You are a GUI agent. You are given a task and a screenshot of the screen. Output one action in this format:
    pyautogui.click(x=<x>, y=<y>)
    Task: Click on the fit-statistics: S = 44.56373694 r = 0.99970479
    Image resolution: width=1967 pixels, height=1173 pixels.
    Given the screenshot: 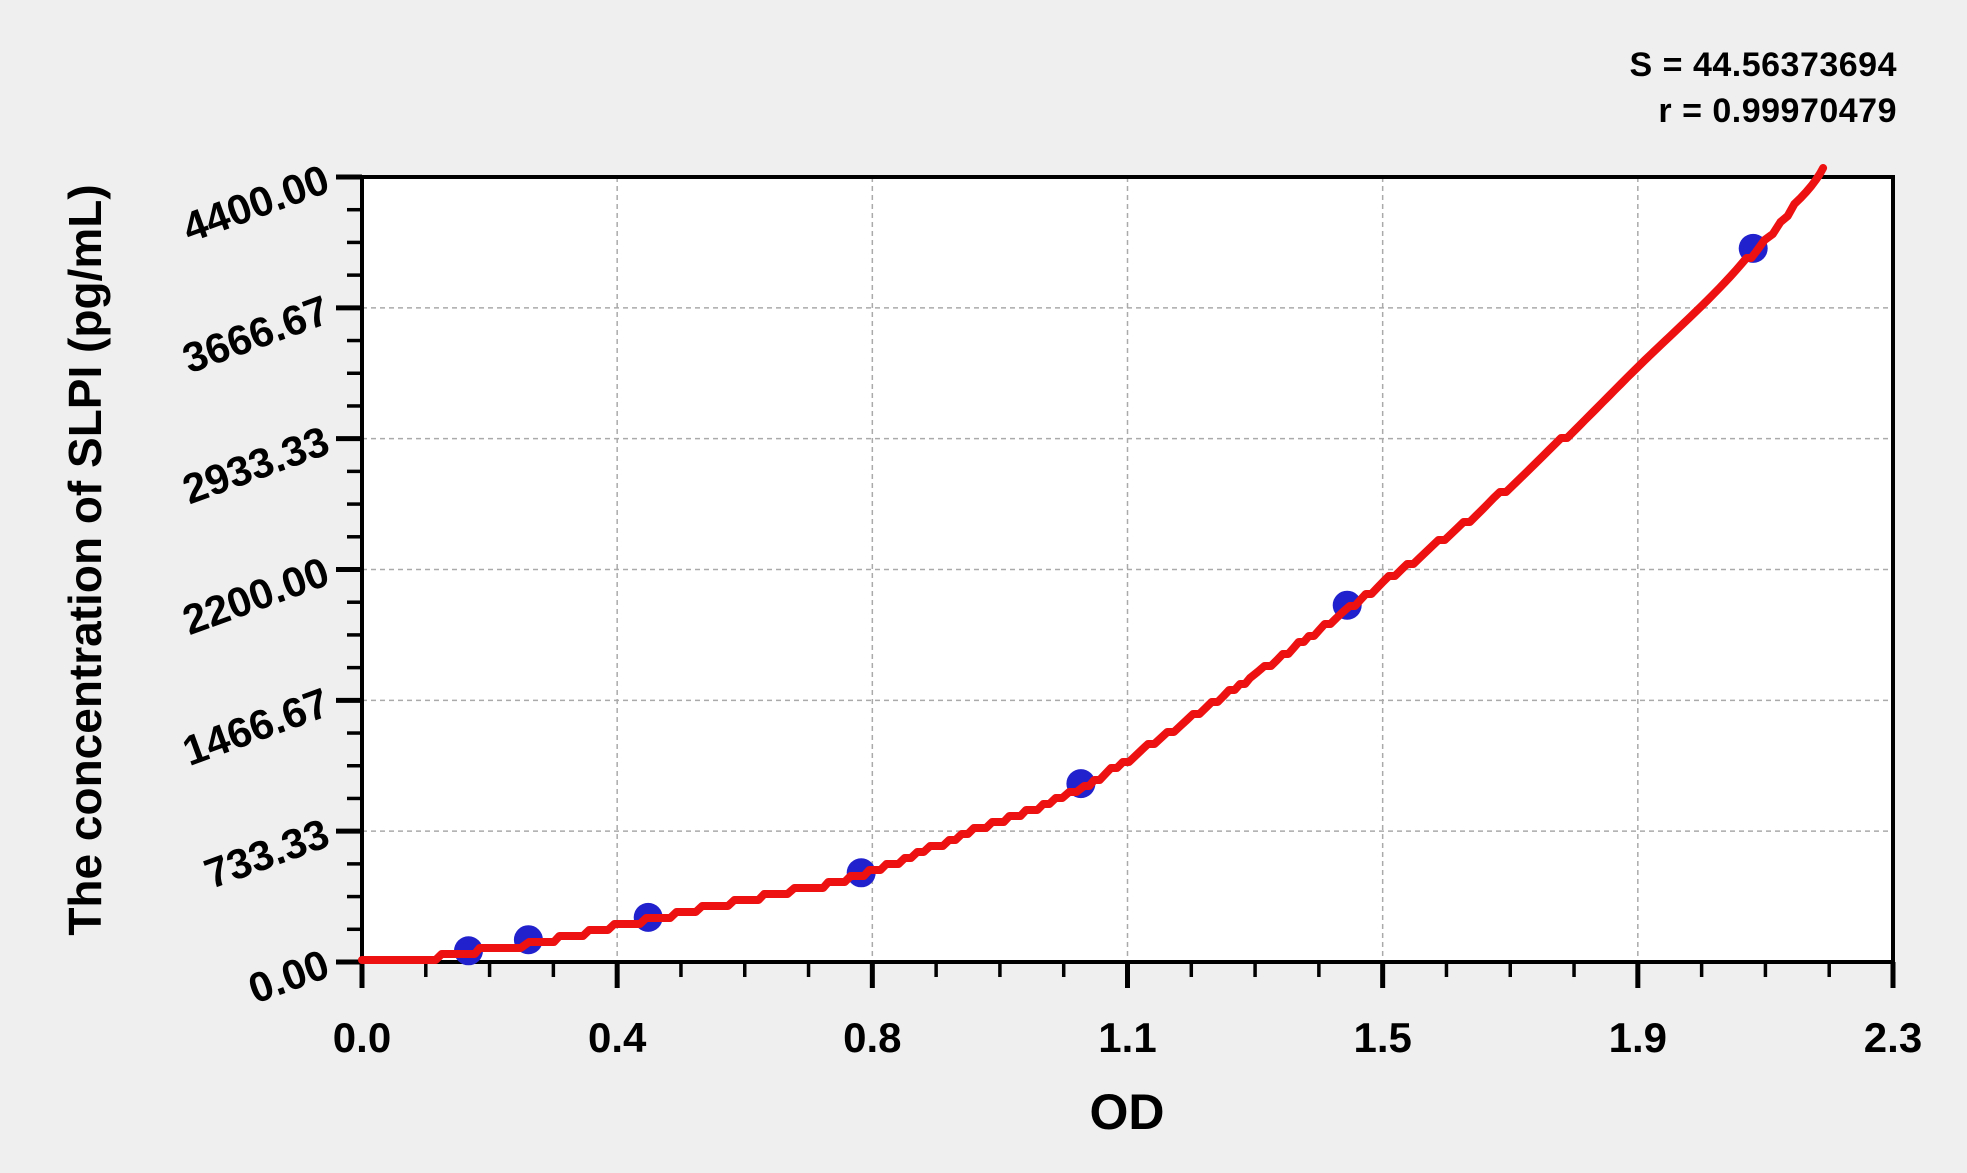 What is the action you would take?
    pyautogui.click(x=1763, y=88)
    